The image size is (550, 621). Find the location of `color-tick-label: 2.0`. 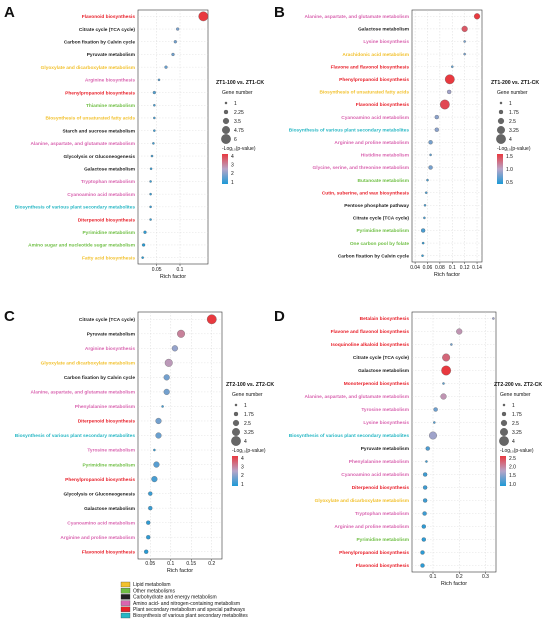

color-tick-label: 2.0 is located at coordinates (512, 467).